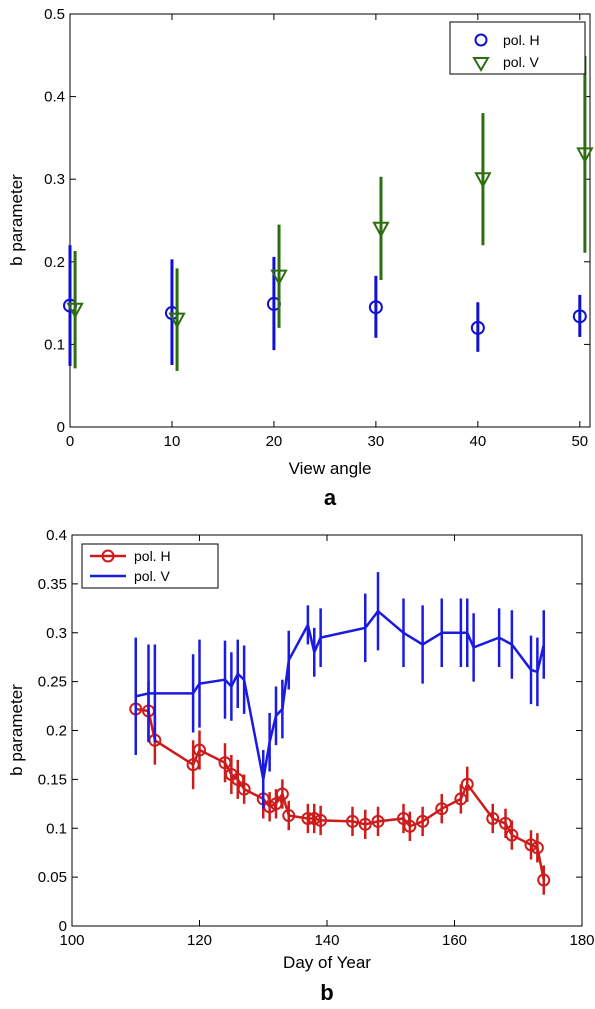 The image size is (595, 1009). Describe the element at coordinates (330, 497) in the screenshot. I see `panel-label-a: a` at that location.